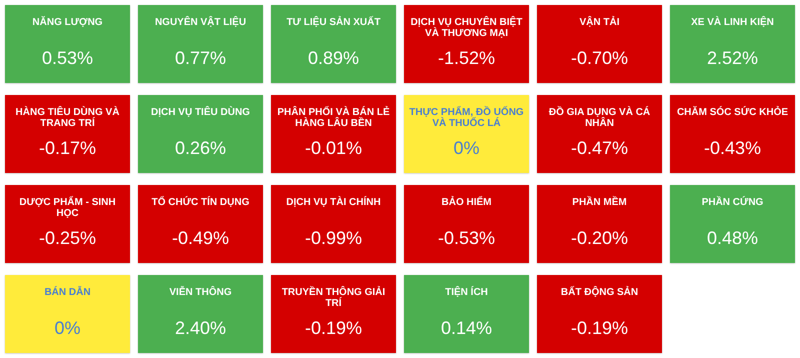  What do you see at coordinates (732, 112) in the screenshot?
I see `category-label: CHĂM SÓC SỨC KHỎE` at bounding box center [732, 112].